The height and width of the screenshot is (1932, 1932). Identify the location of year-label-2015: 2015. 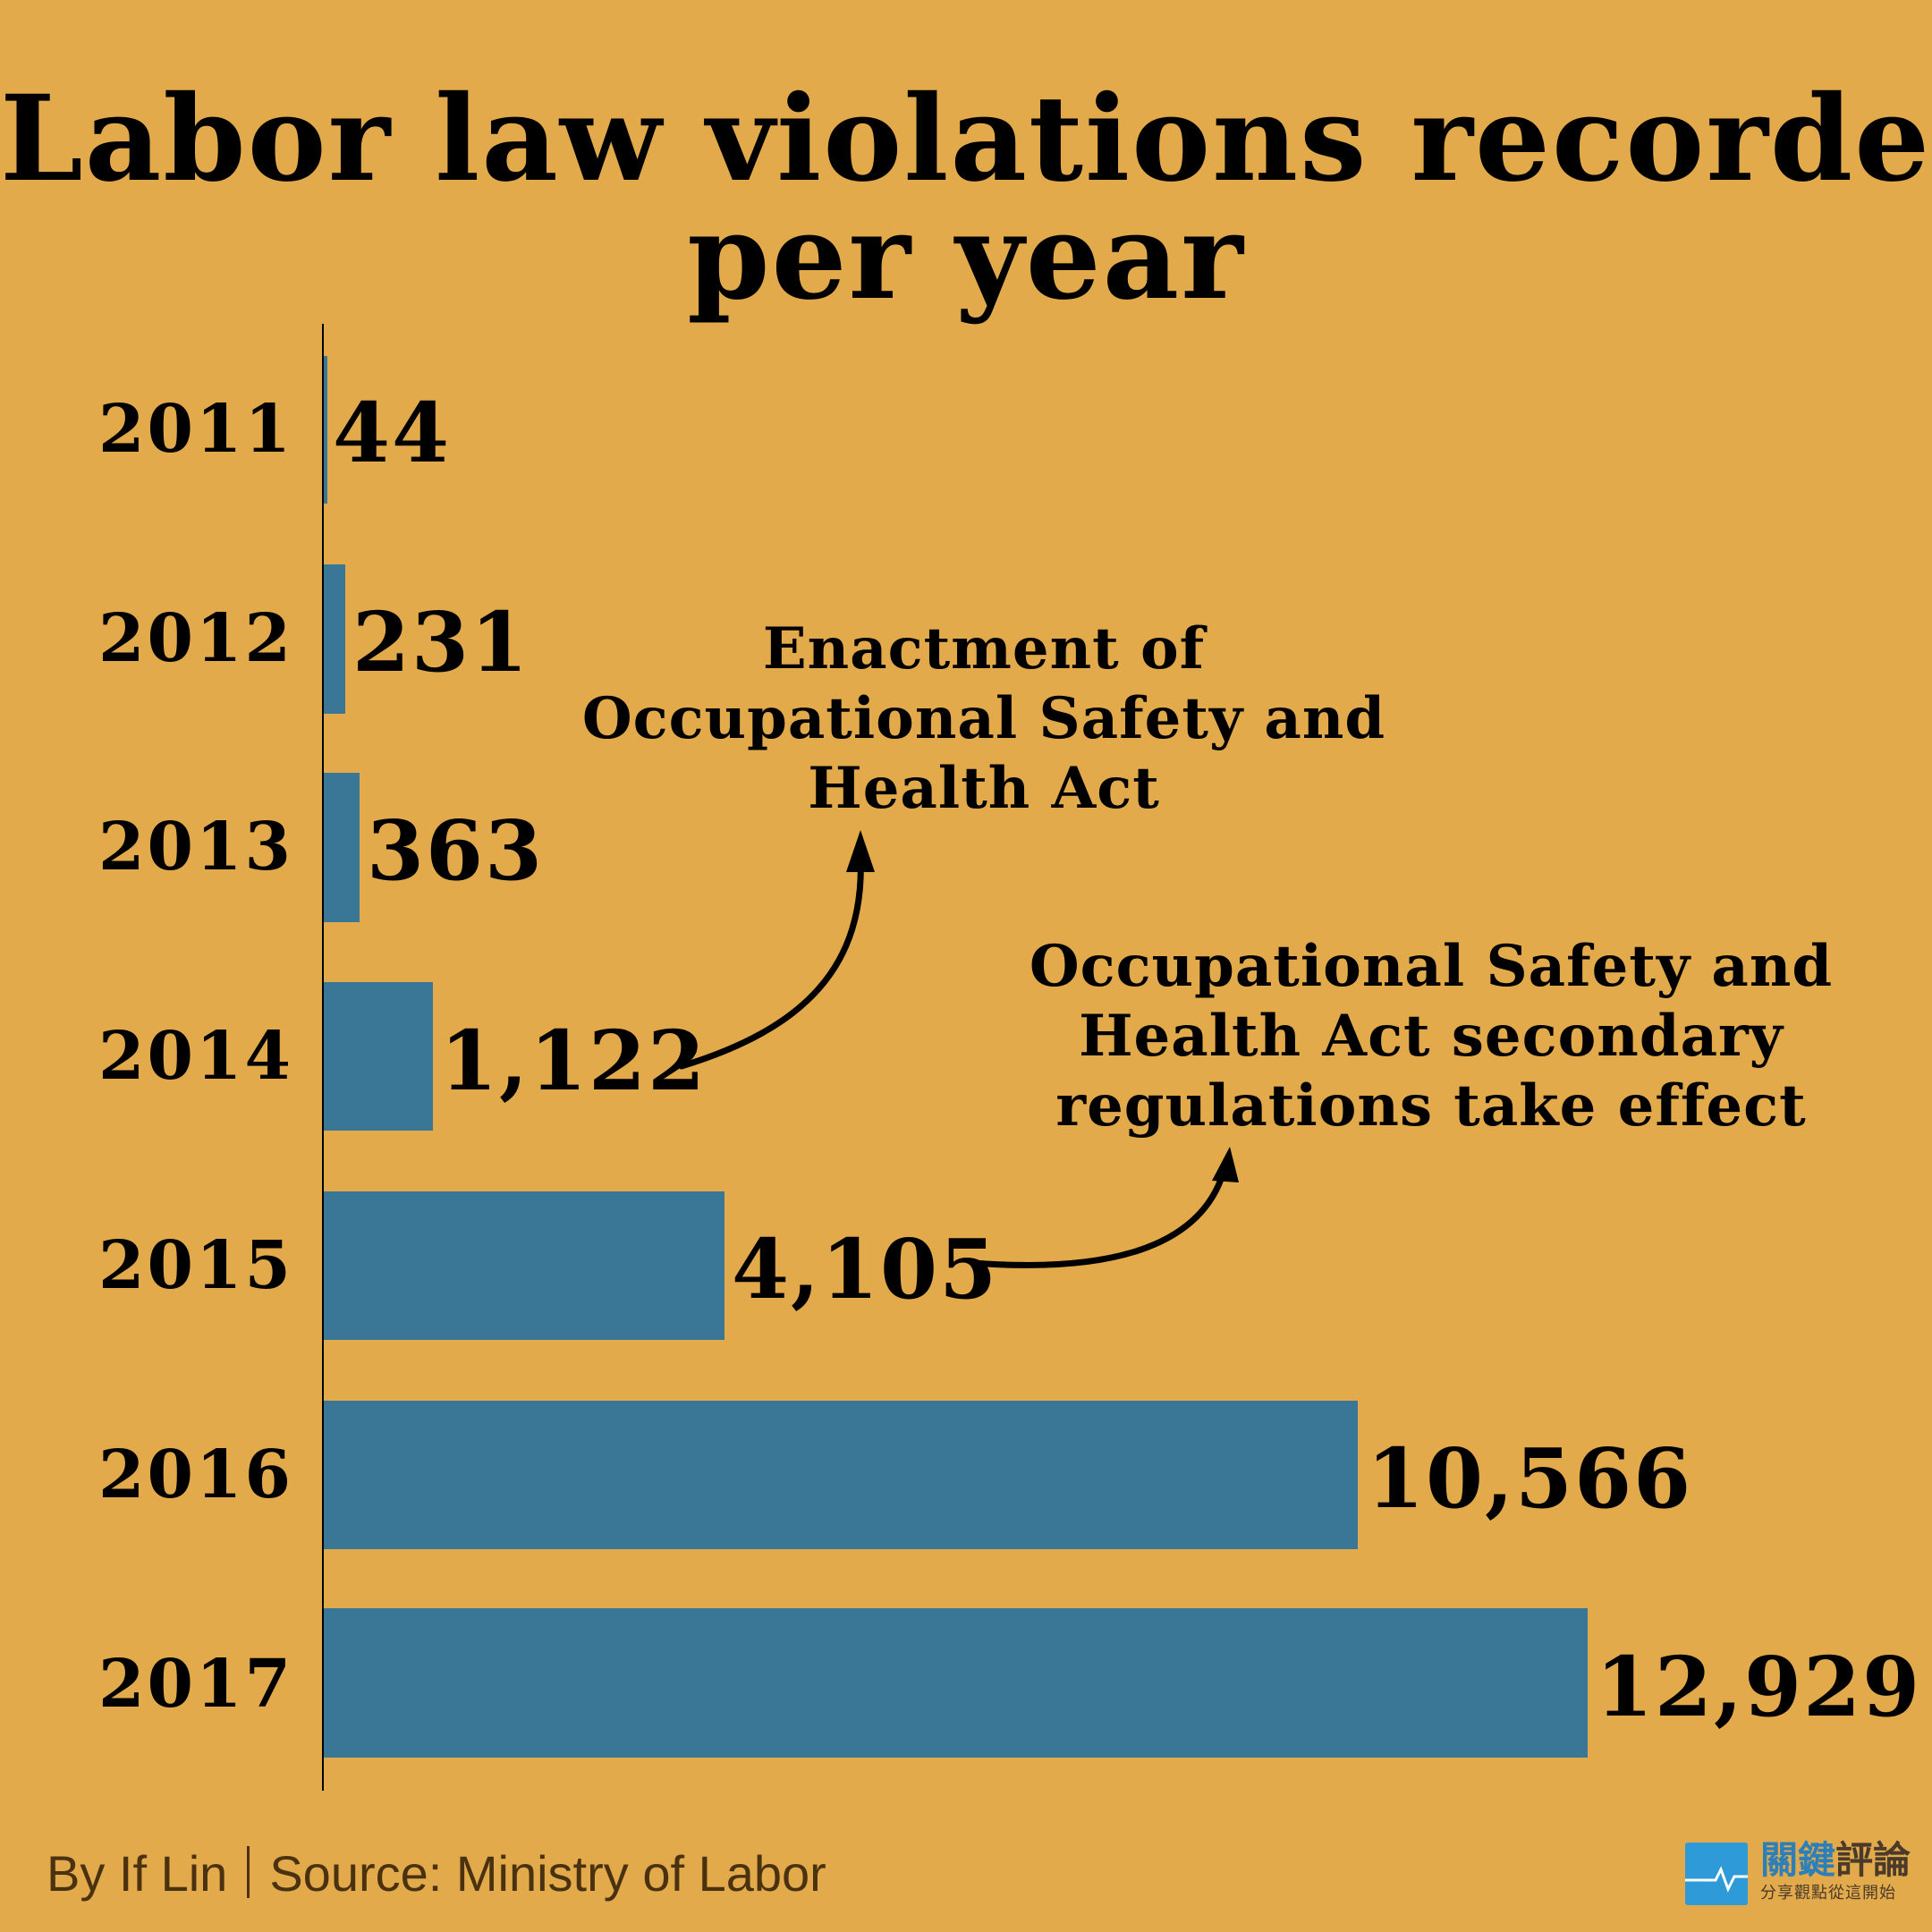
(195, 1265).